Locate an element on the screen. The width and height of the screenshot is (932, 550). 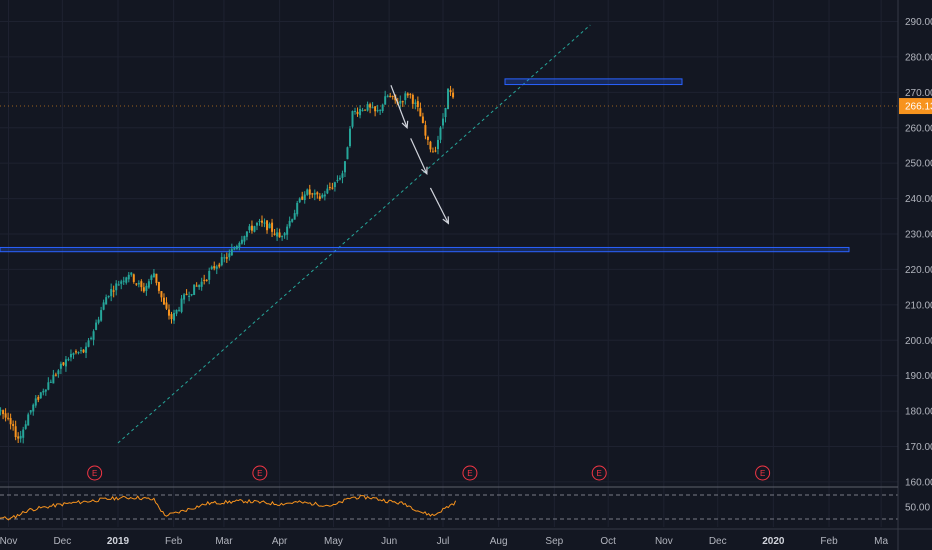
time-tick-label: Aug is located at coordinates (499, 541).